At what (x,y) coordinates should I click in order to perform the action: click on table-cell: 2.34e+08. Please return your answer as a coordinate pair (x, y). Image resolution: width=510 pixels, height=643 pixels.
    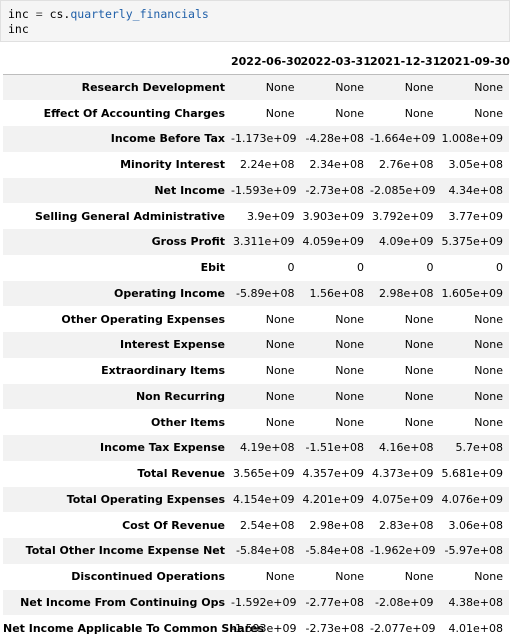
    Looking at the image, I should click on (336, 165).